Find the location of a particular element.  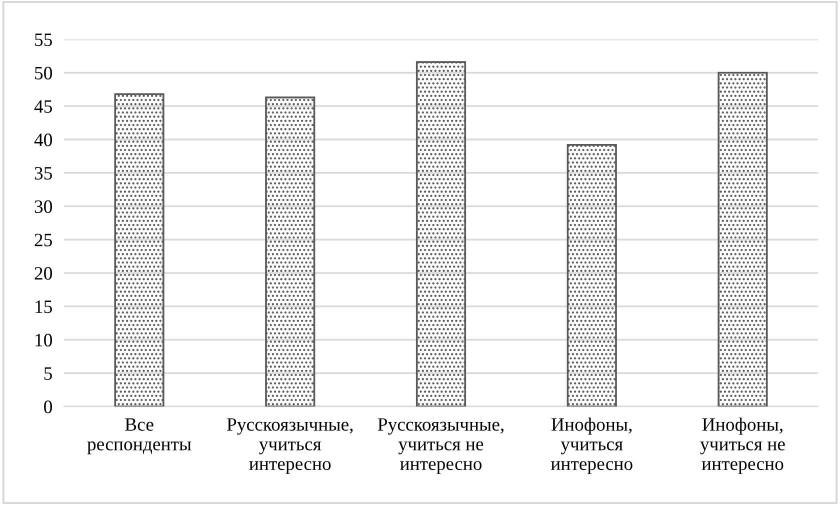

y-tick-label: 20 is located at coordinates (43, 273).